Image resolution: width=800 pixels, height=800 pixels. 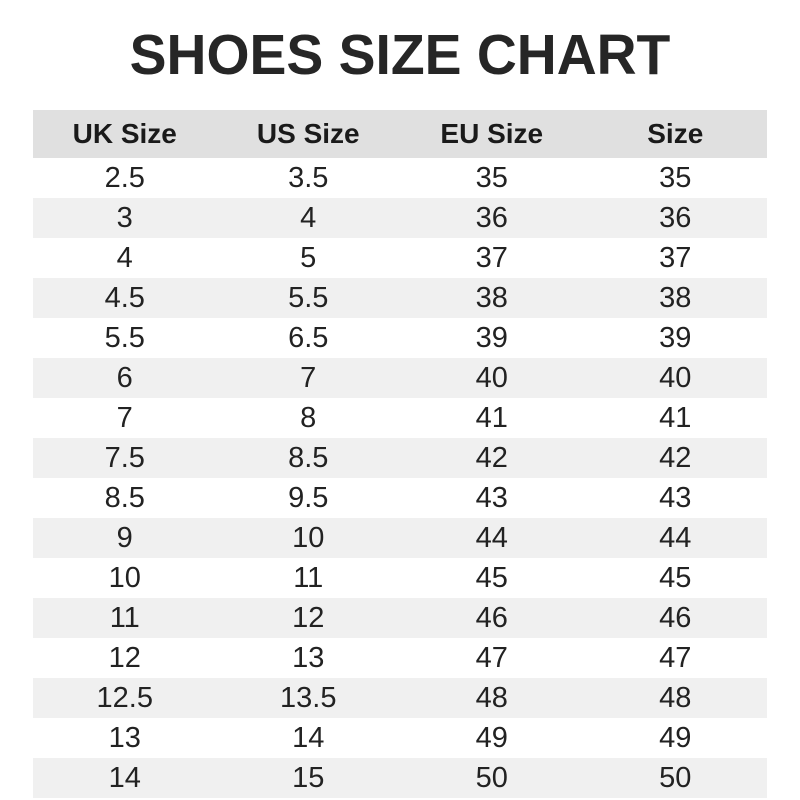 What do you see at coordinates (308, 257) in the screenshot?
I see `table-cell: 5` at bounding box center [308, 257].